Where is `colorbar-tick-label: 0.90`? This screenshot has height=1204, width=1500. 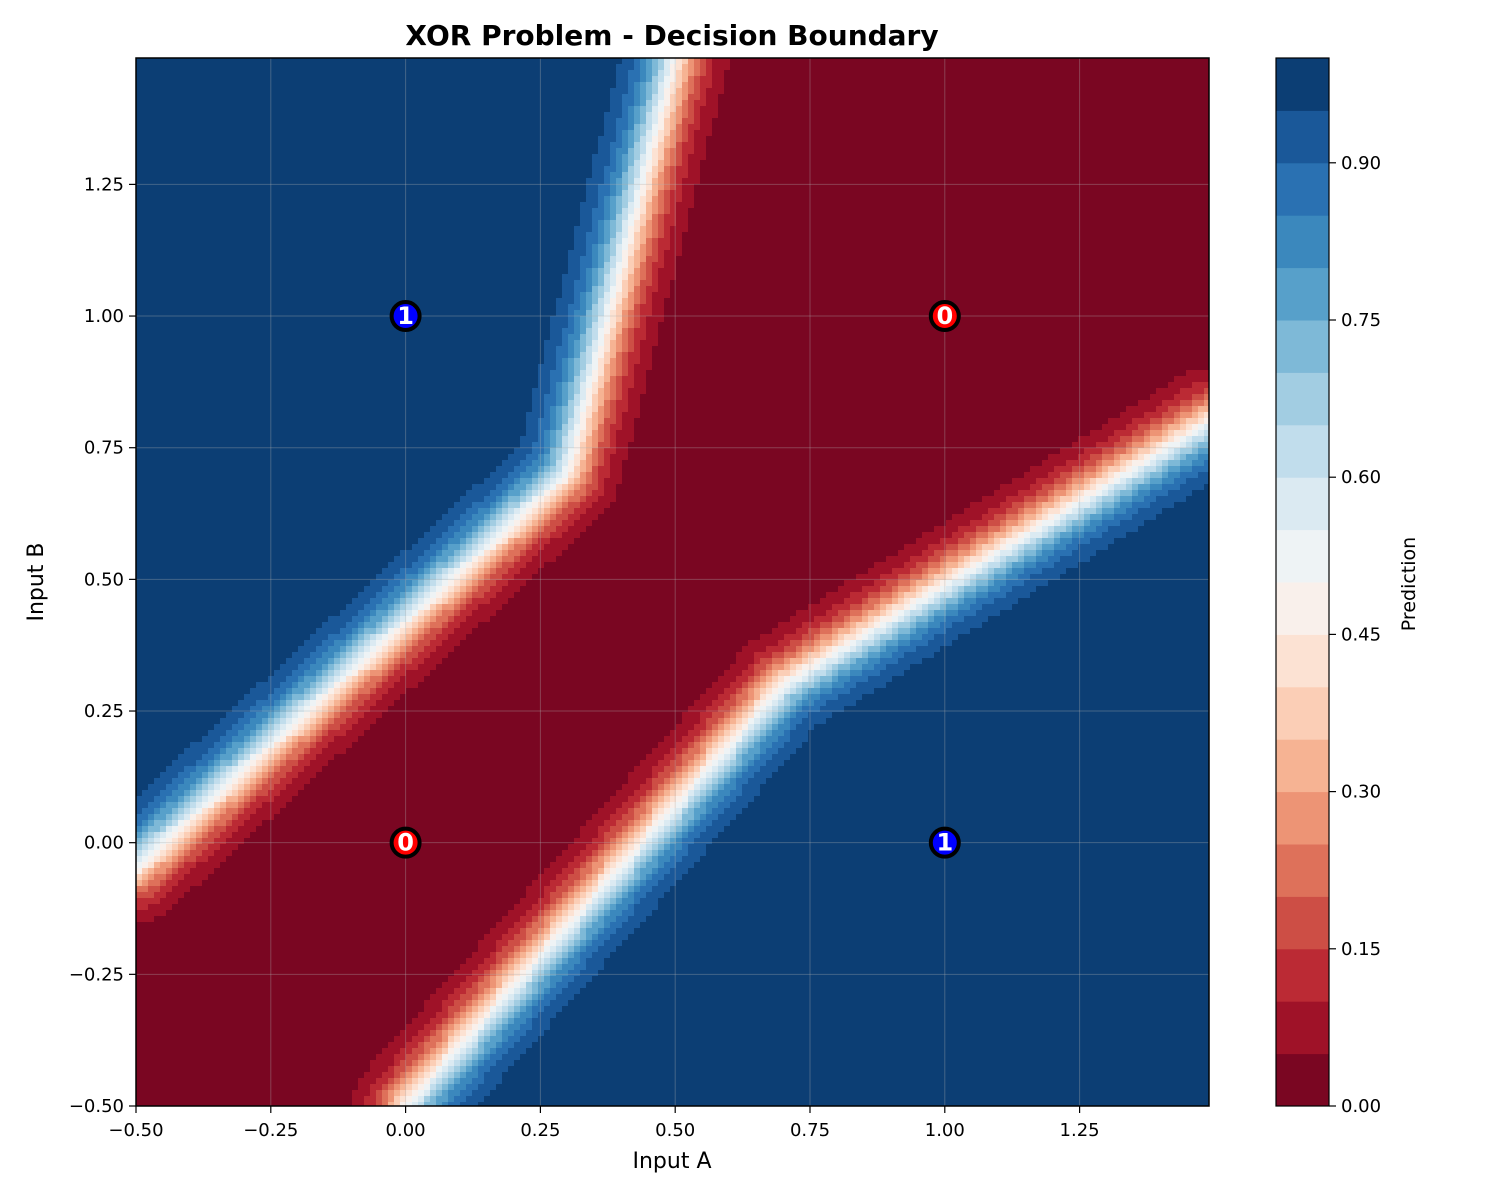 colorbar-tick-label: 0.90 is located at coordinates (1361, 163).